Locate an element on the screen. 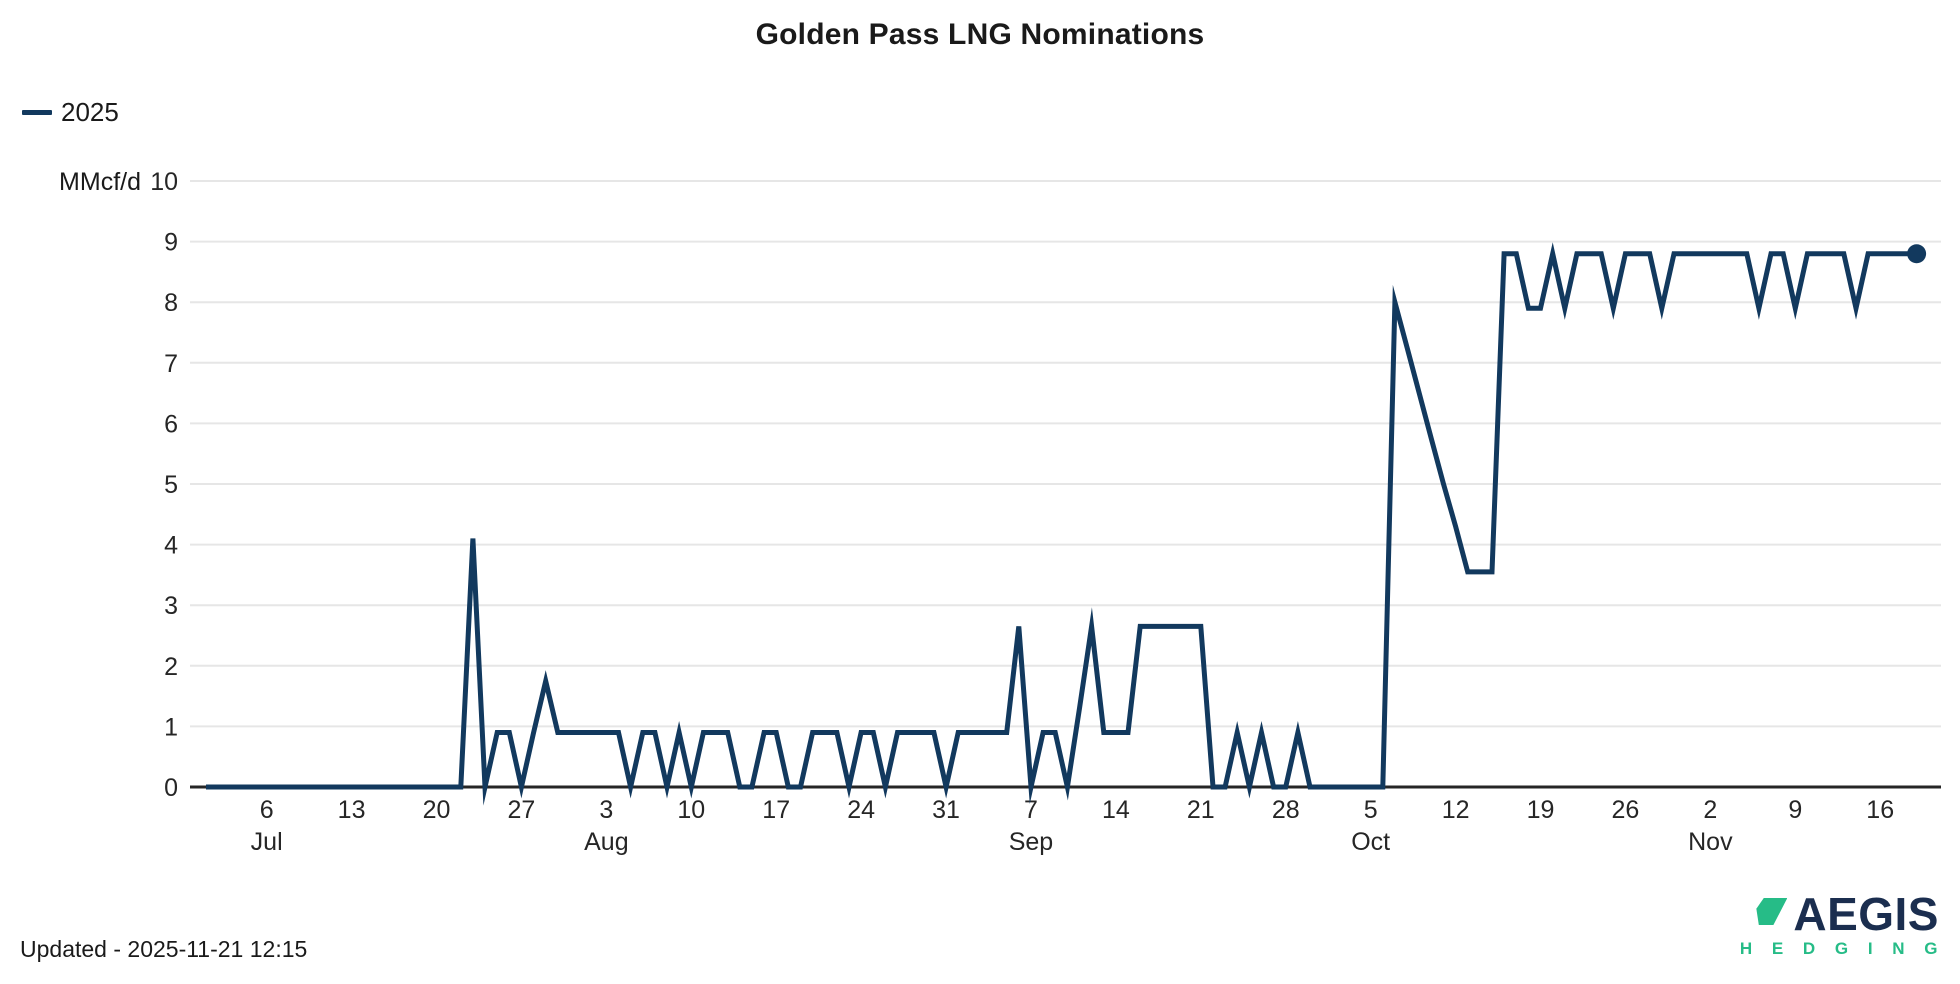 Image resolution: width=1960 pixels, height=984 pixels. legend: 2025 is located at coordinates (70, 112).